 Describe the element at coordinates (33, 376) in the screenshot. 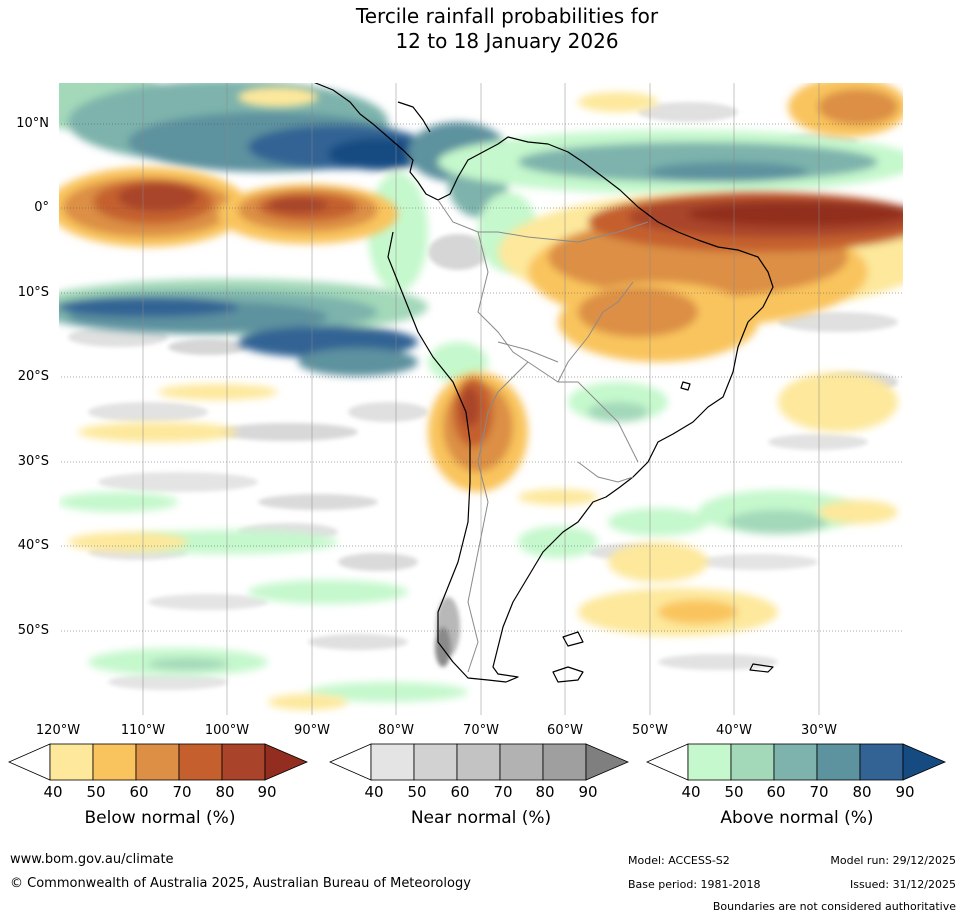

I see `lat-label-20s: 20°S` at that location.